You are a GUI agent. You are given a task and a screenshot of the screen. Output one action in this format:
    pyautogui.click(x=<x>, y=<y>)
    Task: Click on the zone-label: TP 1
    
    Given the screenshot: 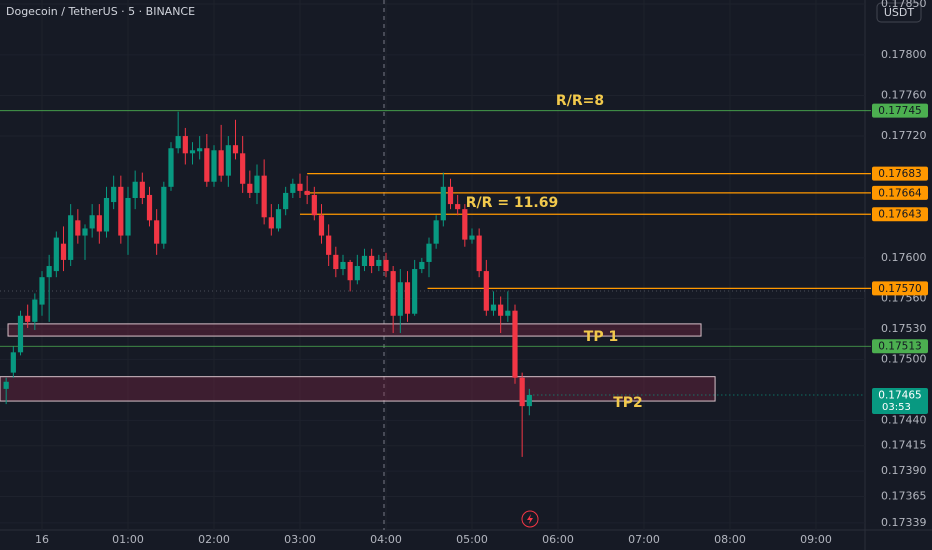 What is the action you would take?
    pyautogui.click(x=601, y=337)
    